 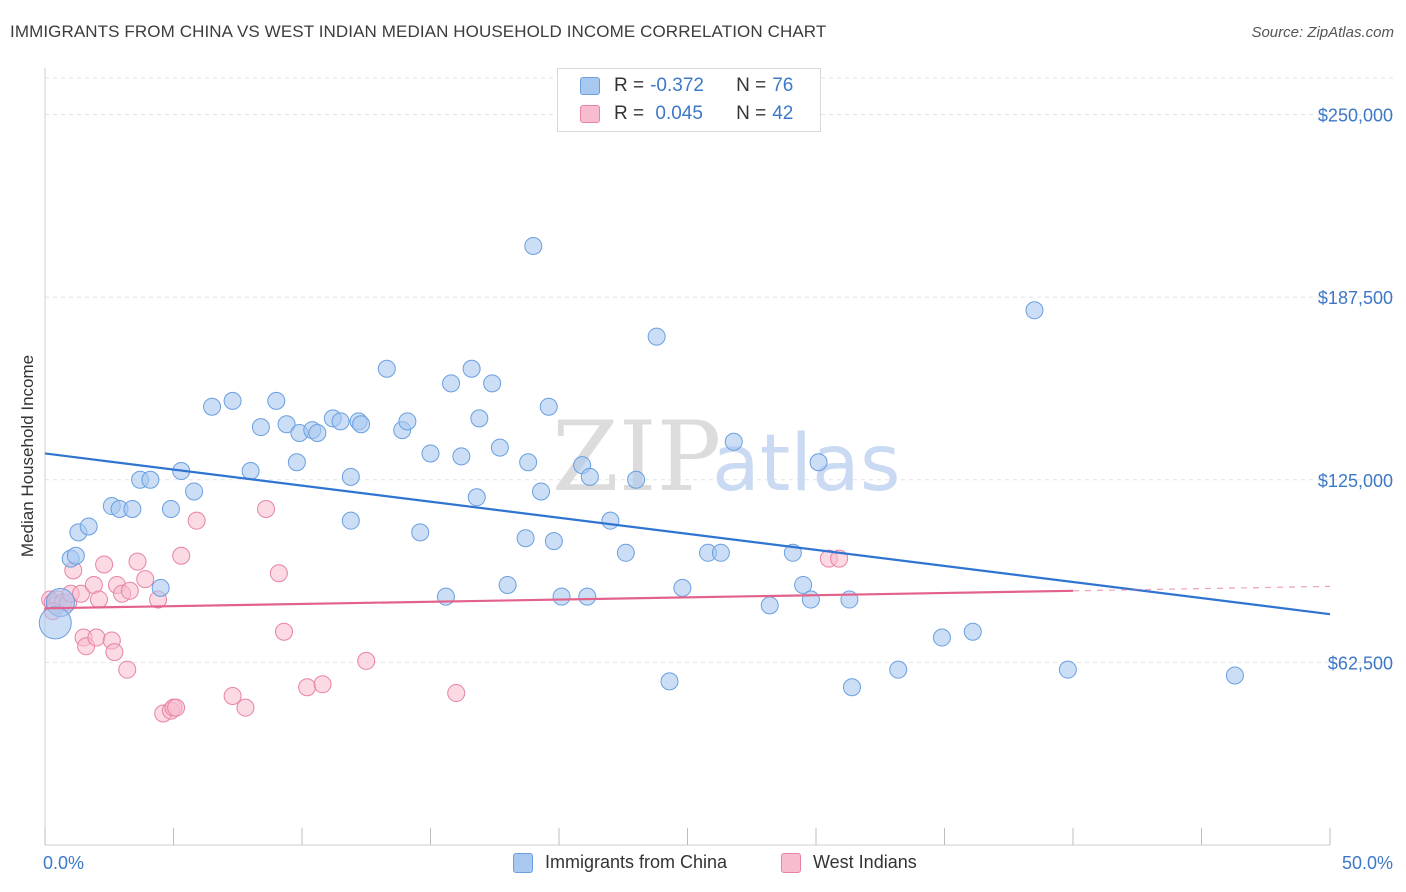 What do you see at coordinates (1360, 663) in the screenshot?
I see `y-tick-label: $62,500` at bounding box center [1360, 663].